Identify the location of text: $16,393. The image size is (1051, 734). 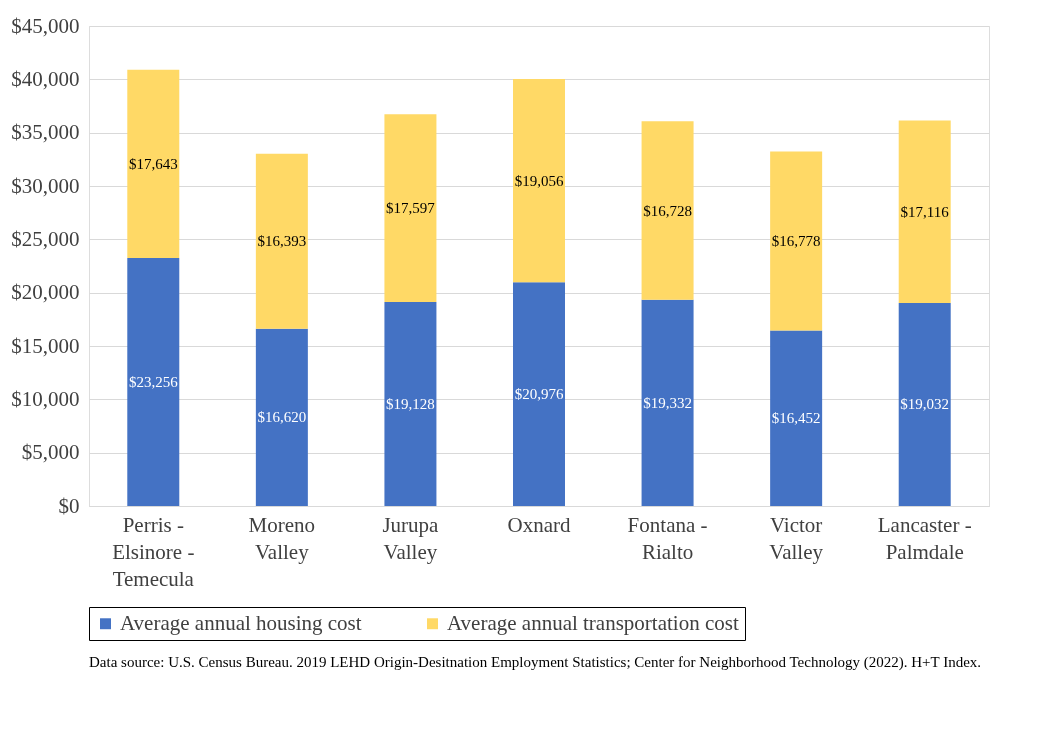
(282, 241).